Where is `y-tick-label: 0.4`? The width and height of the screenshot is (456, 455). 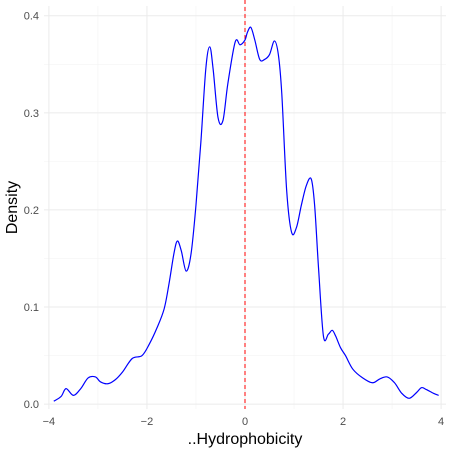
y-tick-label: 0.4 is located at coordinates (31, 17).